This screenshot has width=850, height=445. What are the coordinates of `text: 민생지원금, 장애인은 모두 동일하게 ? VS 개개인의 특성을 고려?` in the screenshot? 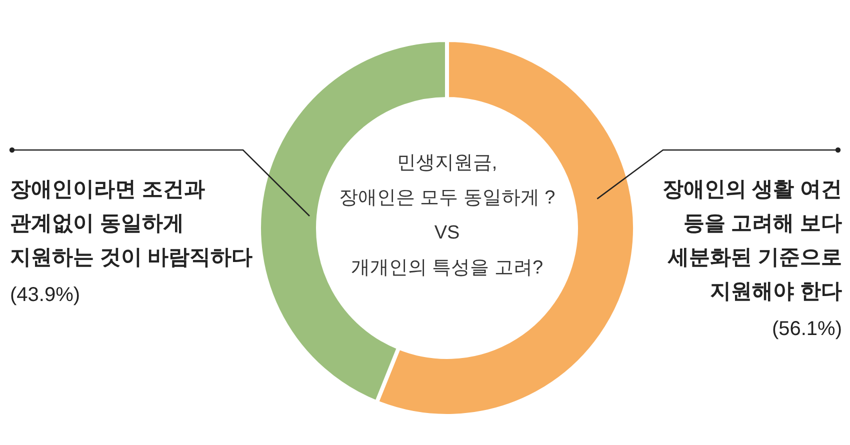 It's located at (447, 215).